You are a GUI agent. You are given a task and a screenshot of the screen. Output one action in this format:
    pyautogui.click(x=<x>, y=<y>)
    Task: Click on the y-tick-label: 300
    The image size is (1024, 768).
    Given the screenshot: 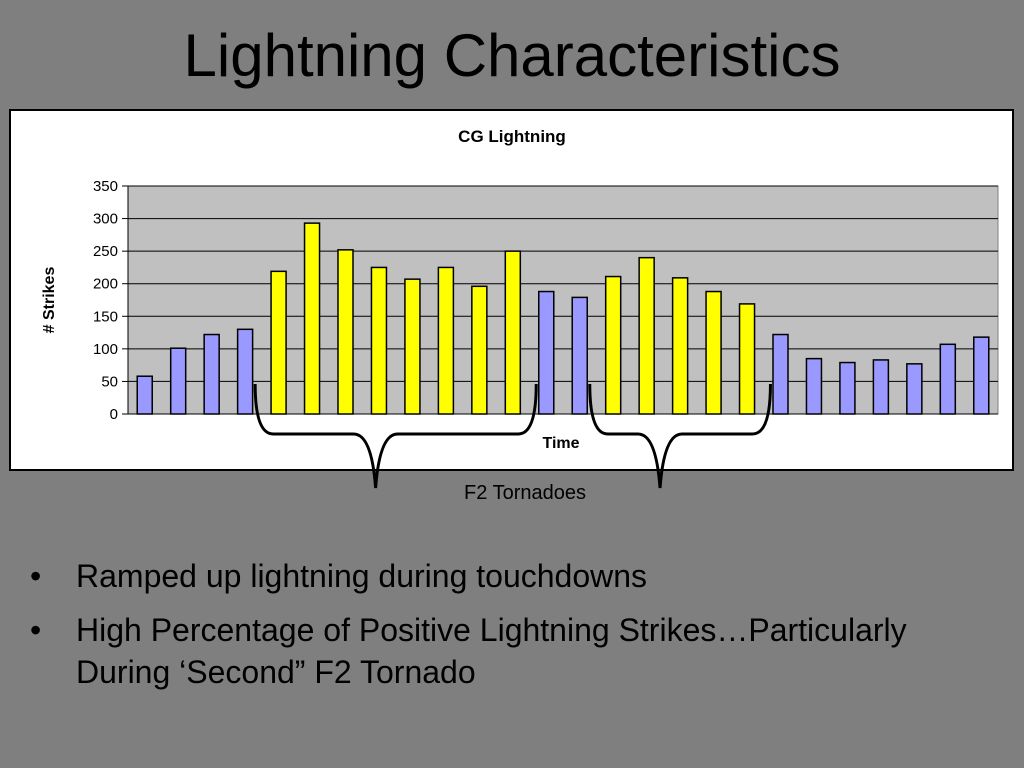 What is the action you would take?
    pyautogui.click(x=105, y=219)
    